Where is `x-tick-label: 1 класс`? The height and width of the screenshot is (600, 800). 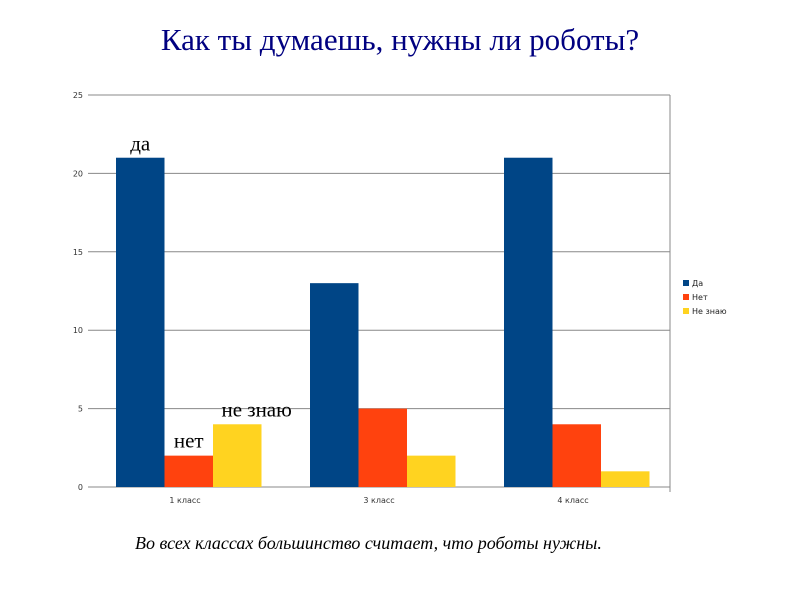 x-tick-label: 1 класс is located at coordinates (184, 500).